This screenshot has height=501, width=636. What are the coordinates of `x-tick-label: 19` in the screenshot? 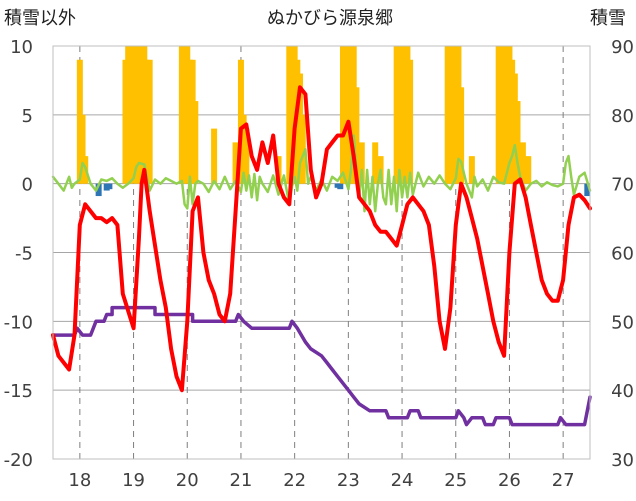 It's located at (133, 480).